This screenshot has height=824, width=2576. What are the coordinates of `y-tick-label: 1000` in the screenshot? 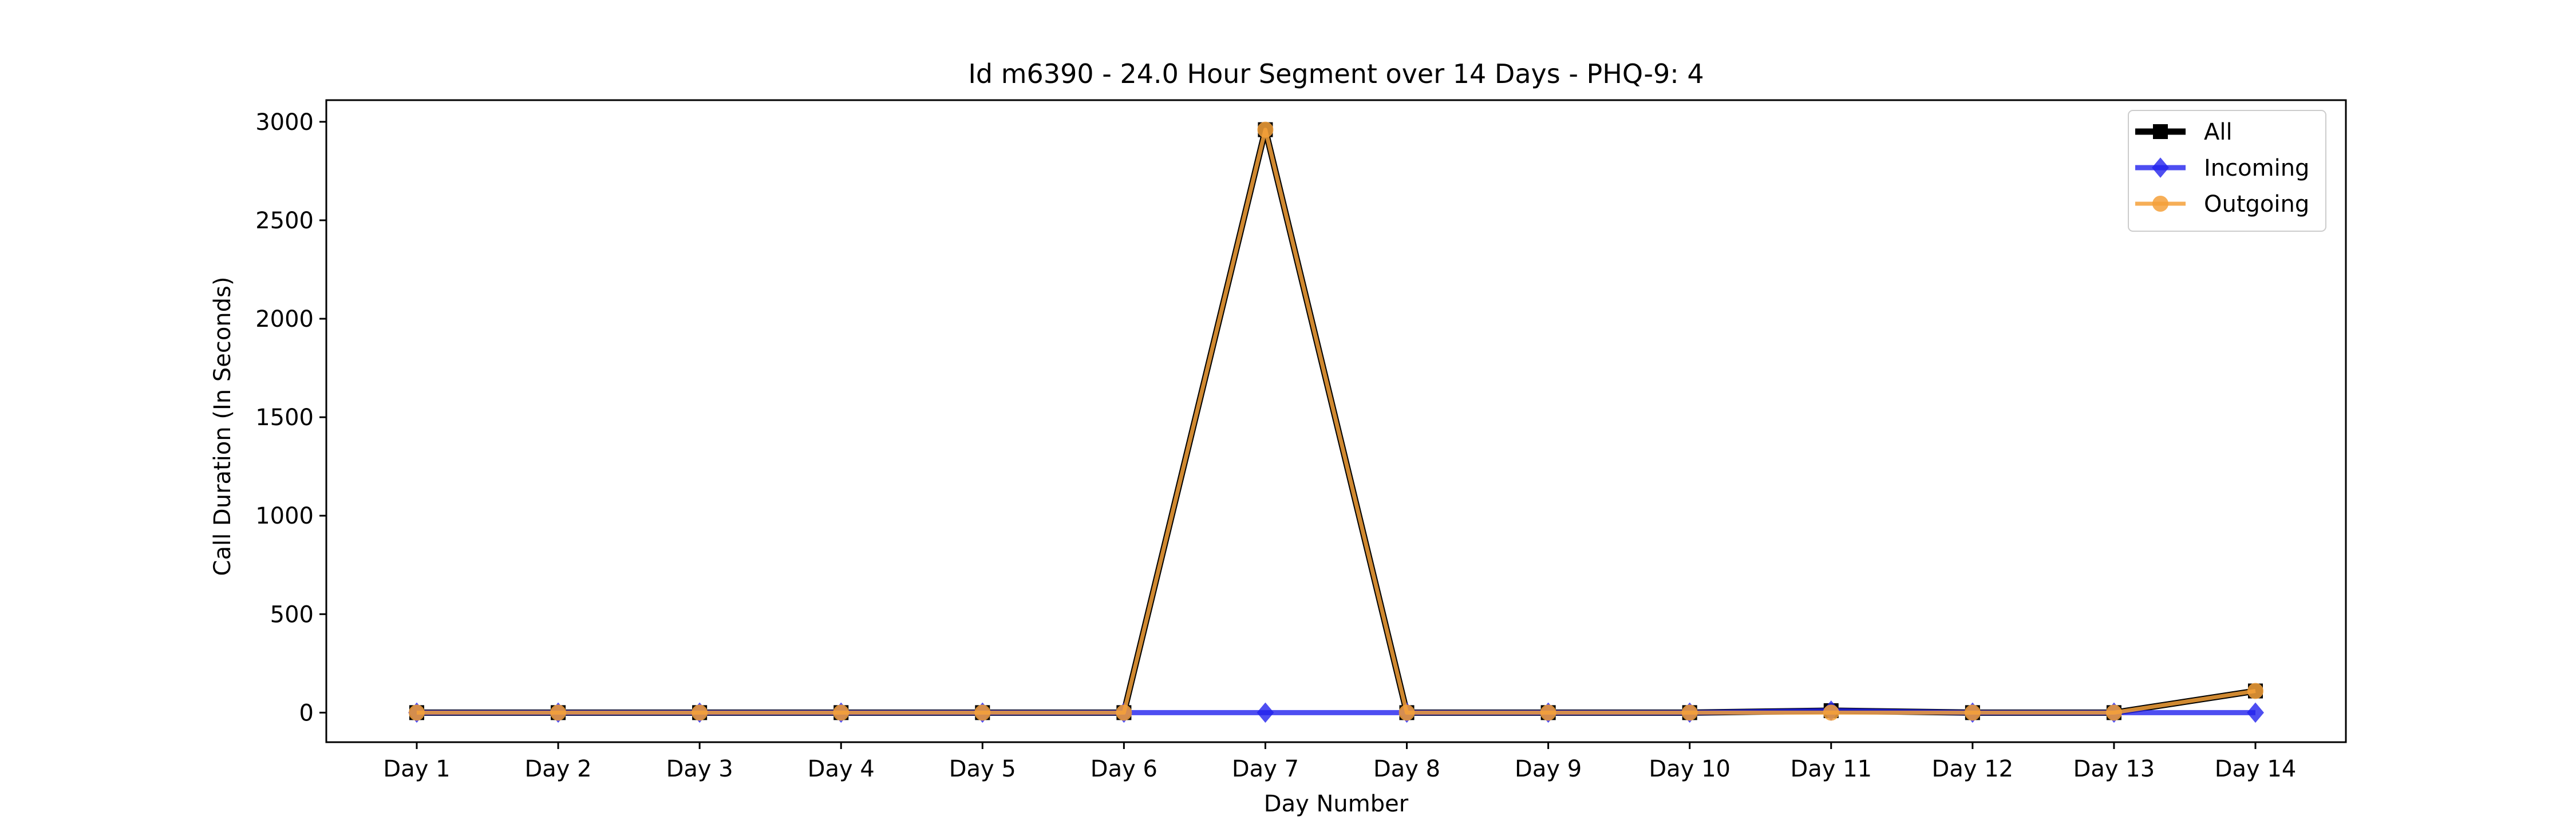 It's located at (284, 516).